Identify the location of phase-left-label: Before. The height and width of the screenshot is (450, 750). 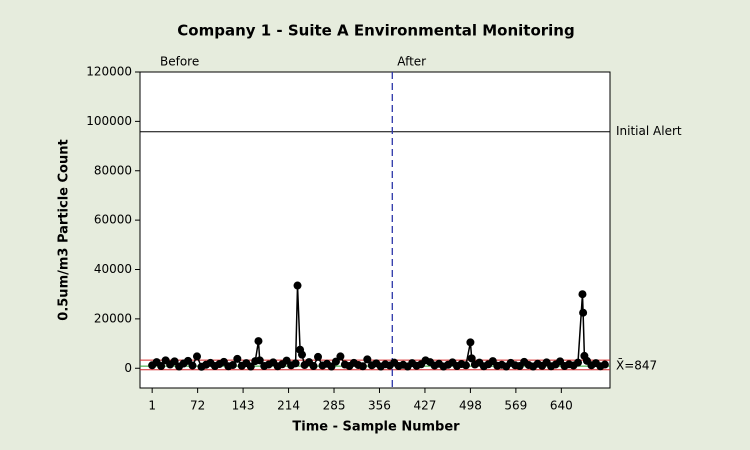
(179, 62).